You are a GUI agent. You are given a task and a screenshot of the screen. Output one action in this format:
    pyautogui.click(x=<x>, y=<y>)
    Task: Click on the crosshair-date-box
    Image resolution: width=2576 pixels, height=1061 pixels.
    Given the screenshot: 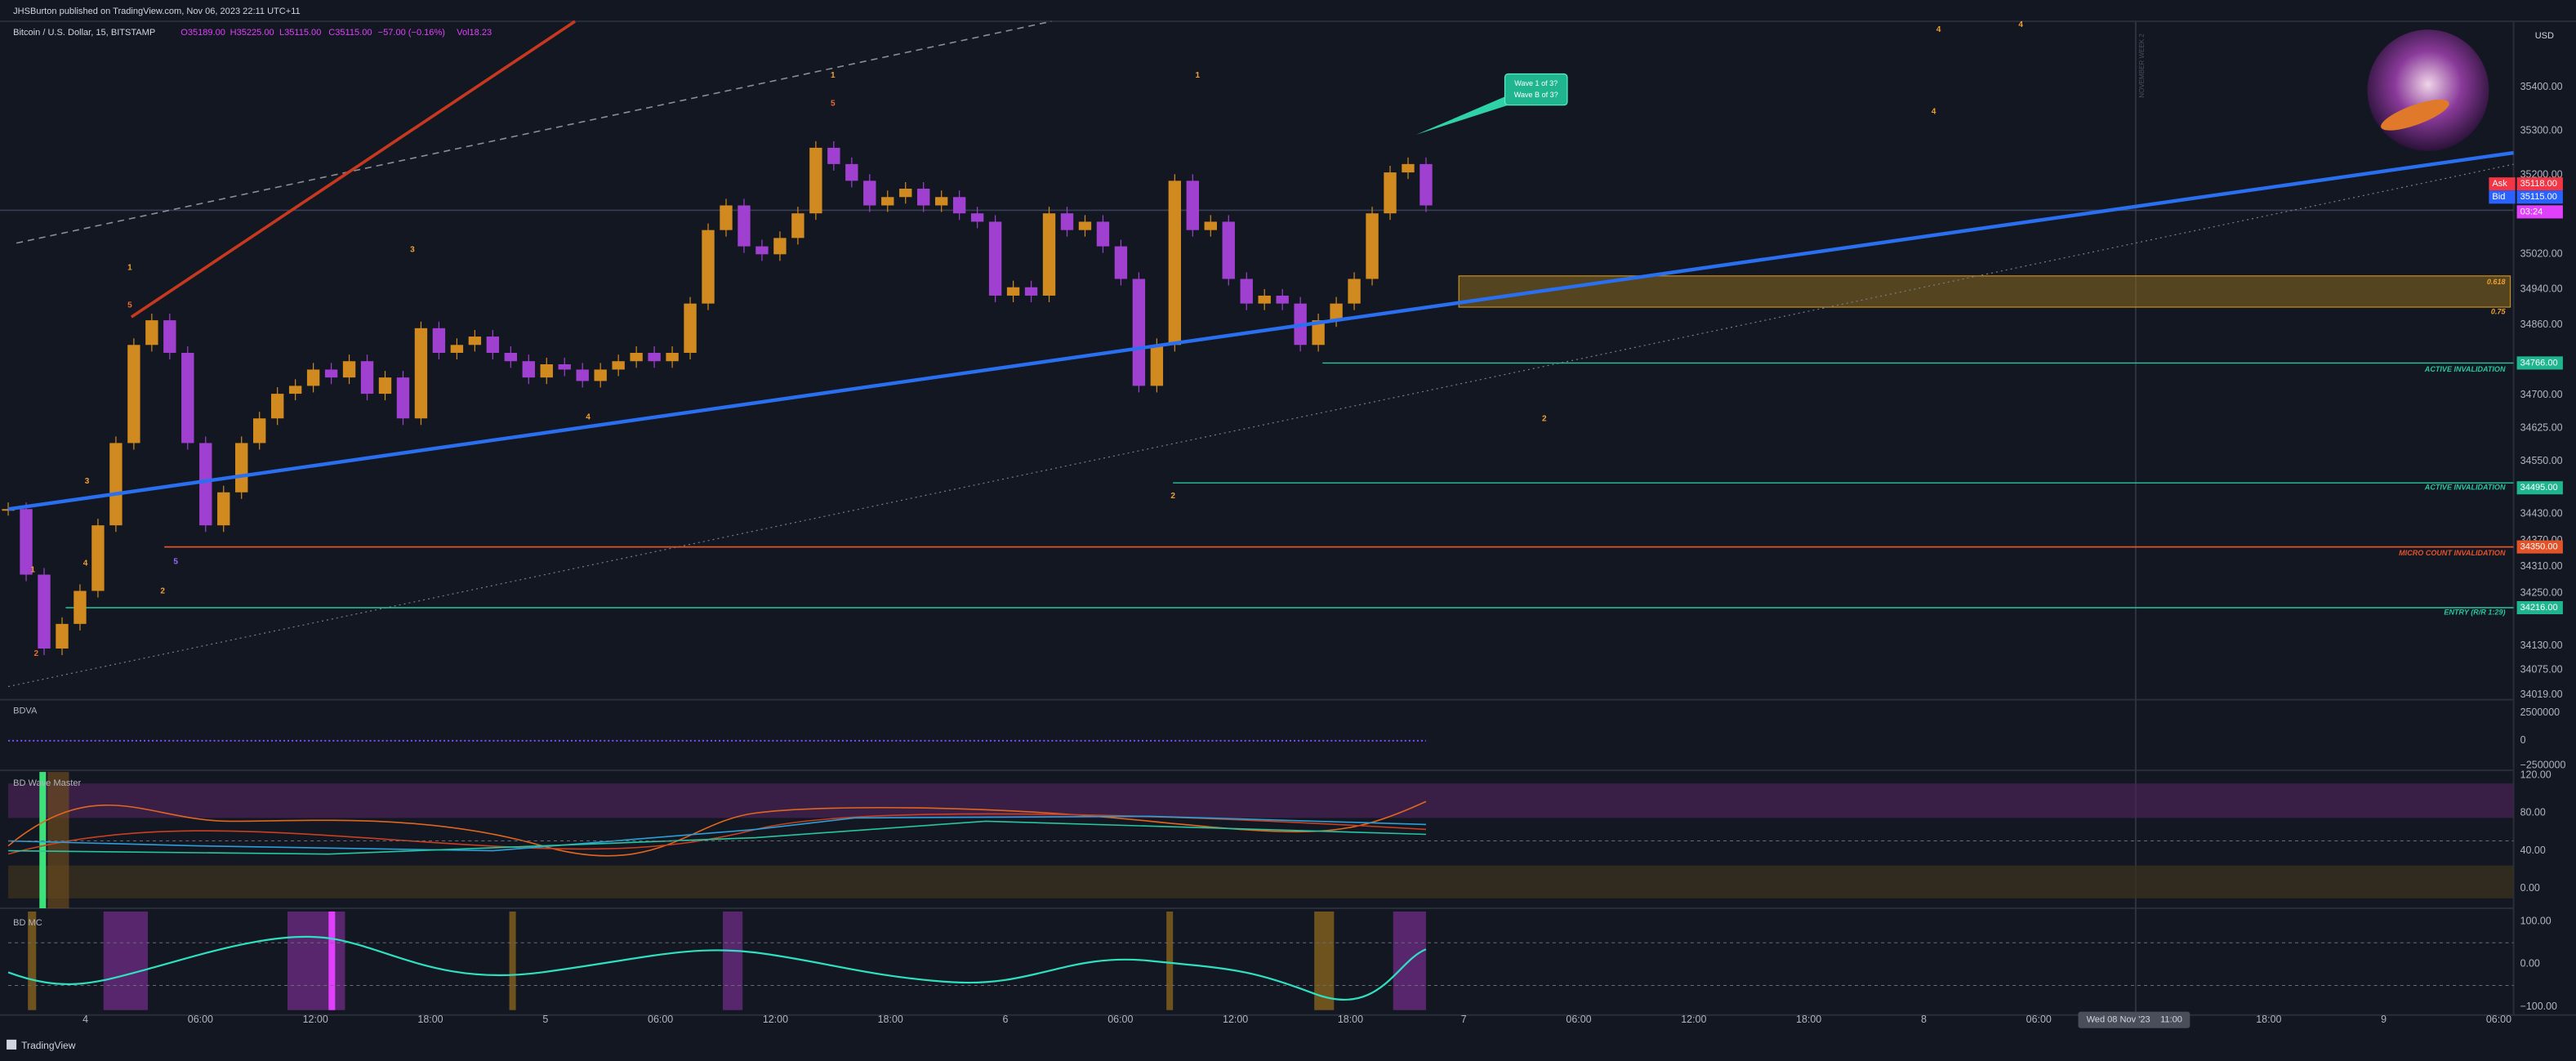 What is the action you would take?
    pyautogui.click(x=2134, y=1019)
    